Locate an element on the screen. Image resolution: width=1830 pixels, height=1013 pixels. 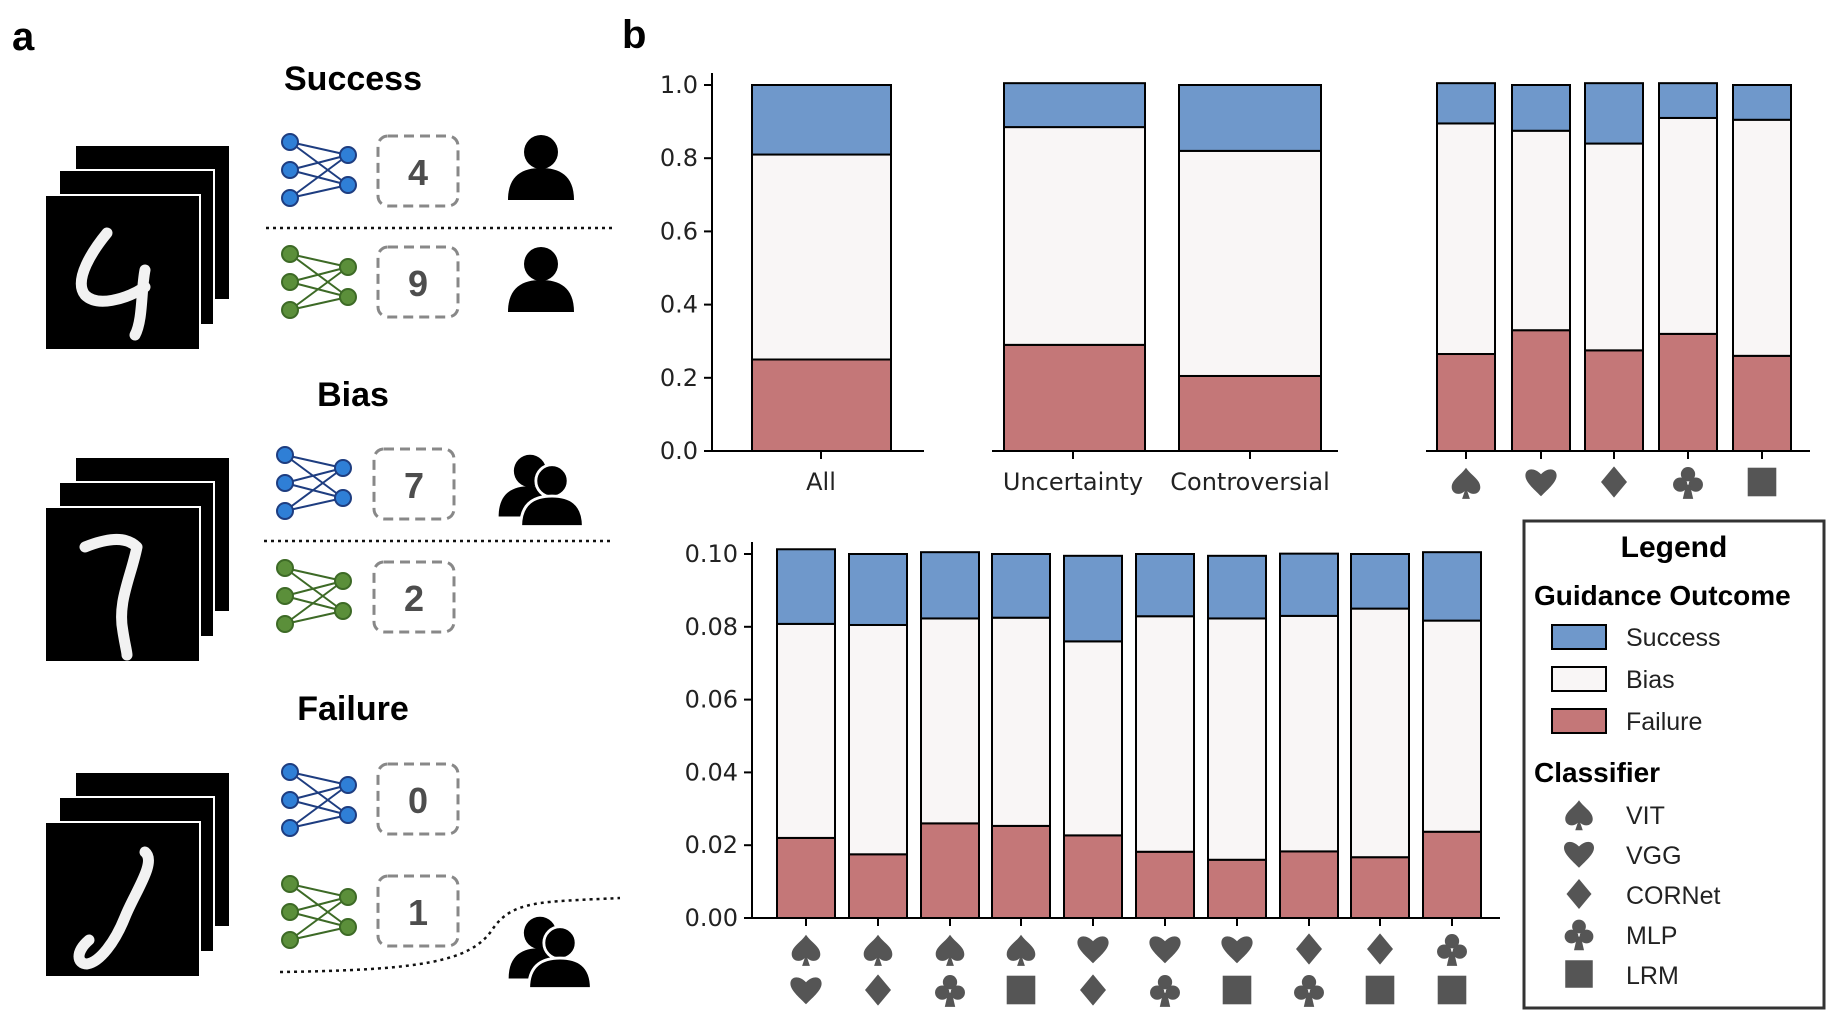
digit-box: 2 is located at coordinates (414, 597).